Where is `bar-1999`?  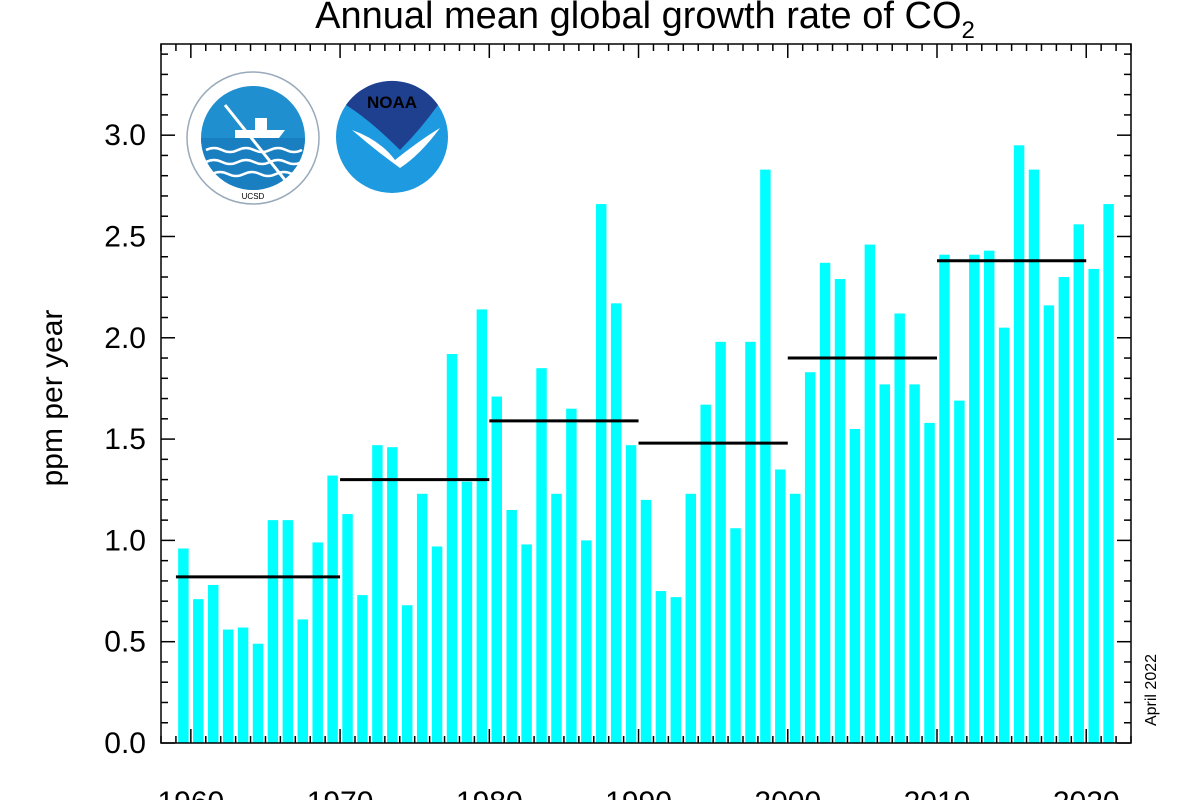
bar-1999 is located at coordinates (780, 606).